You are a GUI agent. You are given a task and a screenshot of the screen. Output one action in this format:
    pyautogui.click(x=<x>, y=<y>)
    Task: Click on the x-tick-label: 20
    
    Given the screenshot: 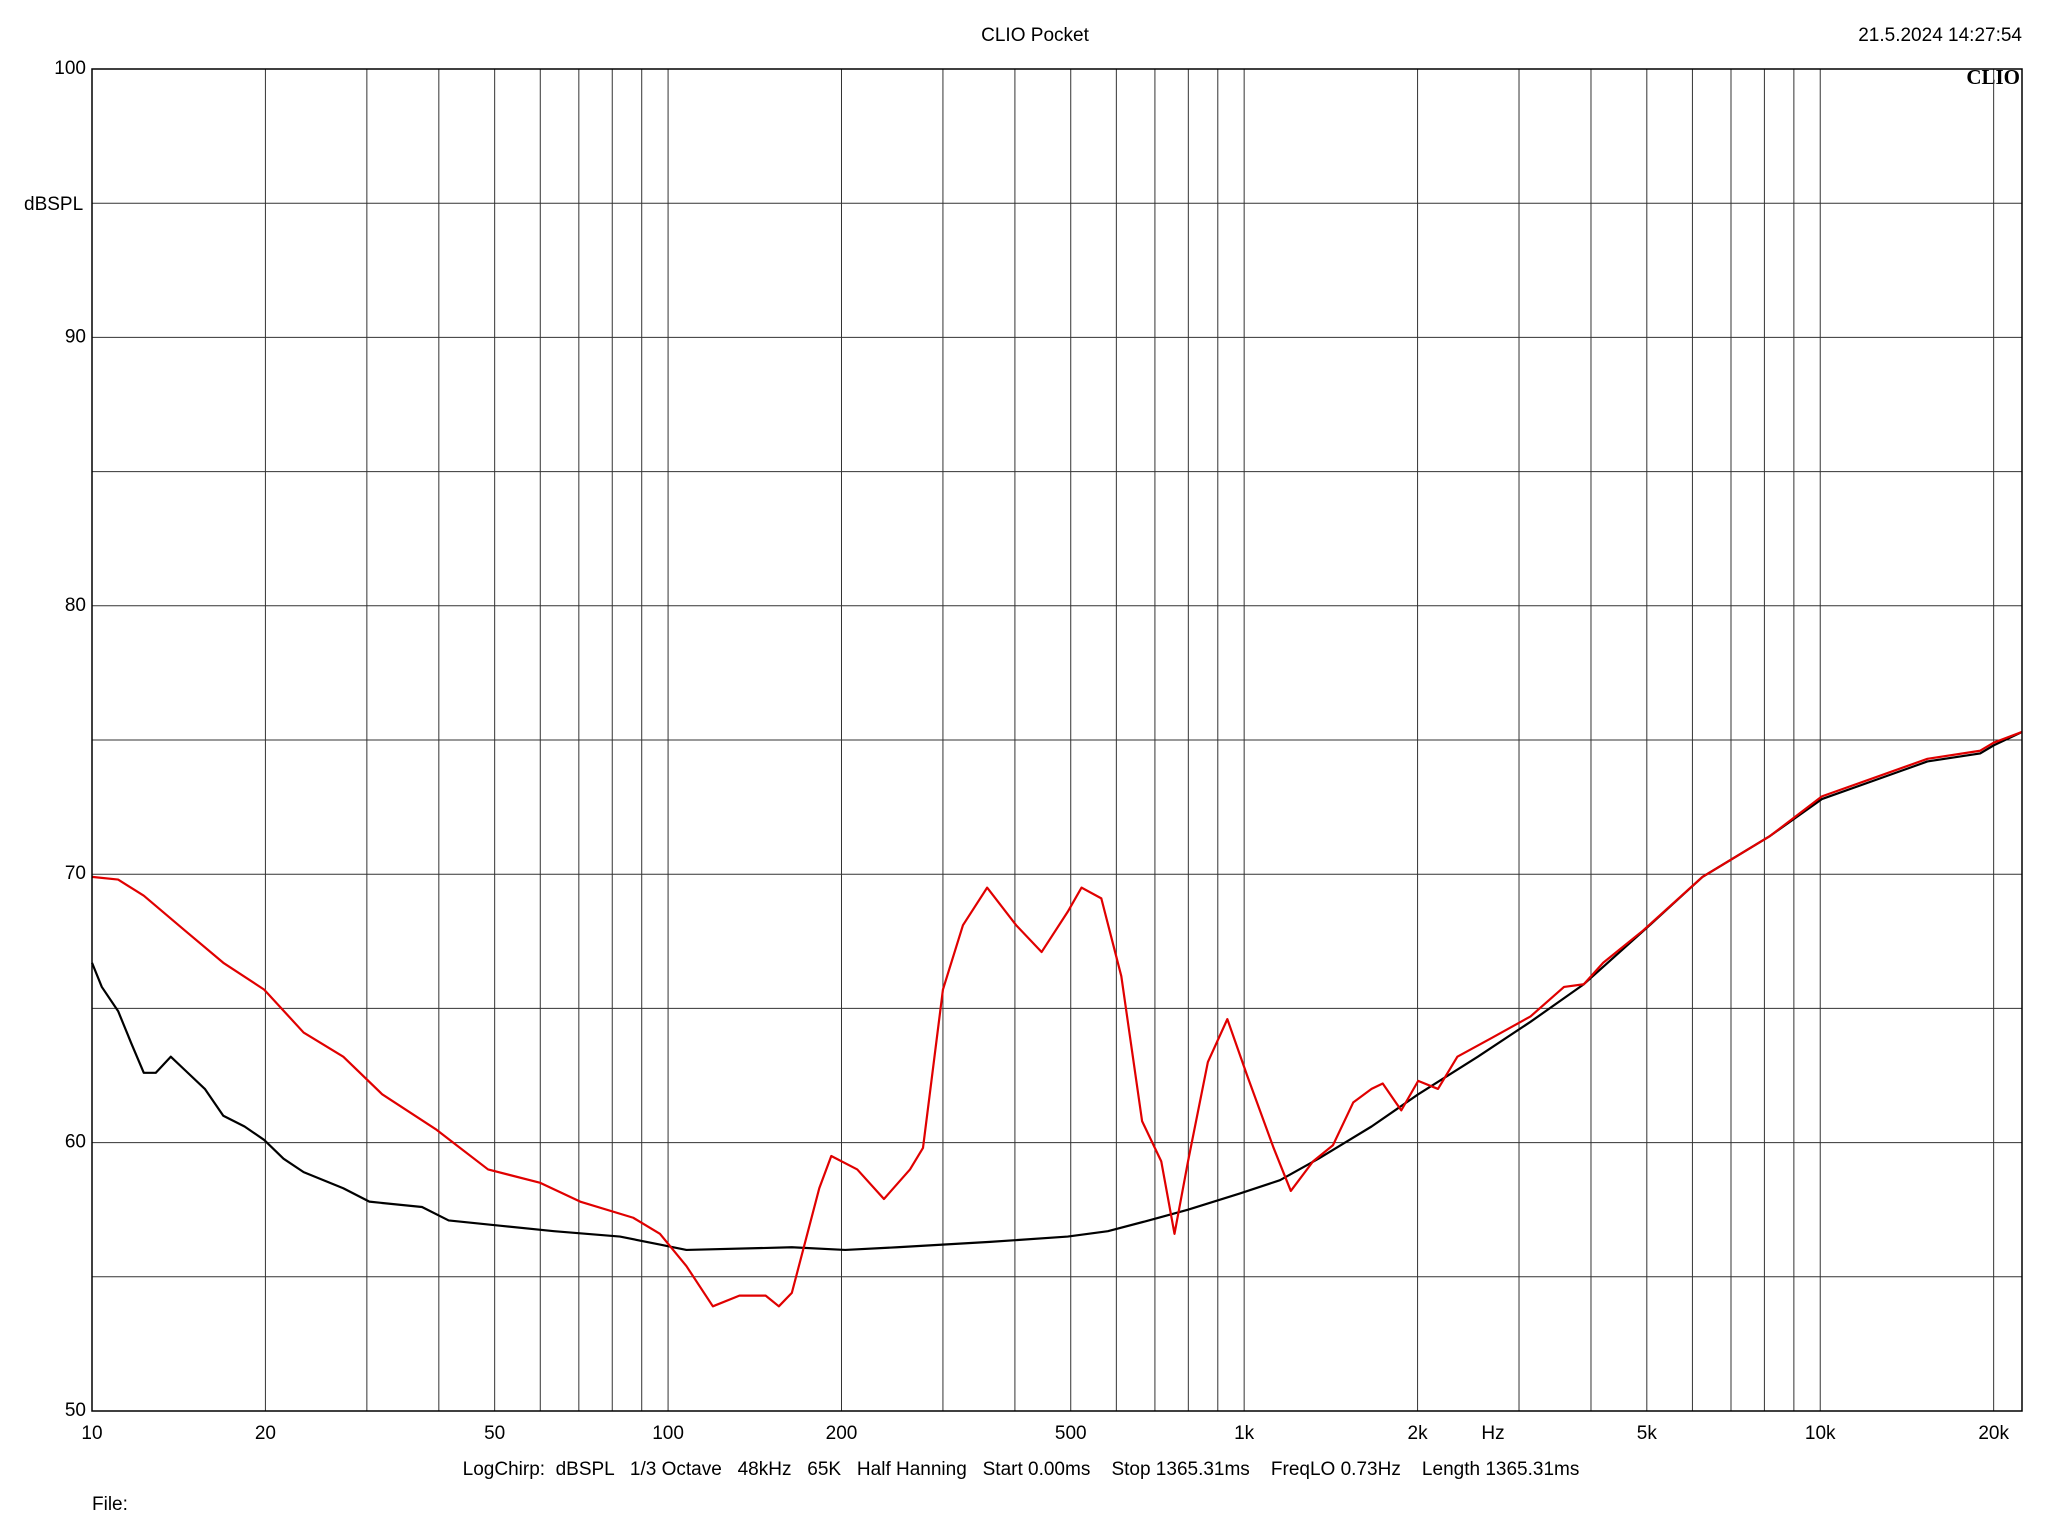 What is the action you would take?
    pyautogui.click(x=265, y=1433)
    